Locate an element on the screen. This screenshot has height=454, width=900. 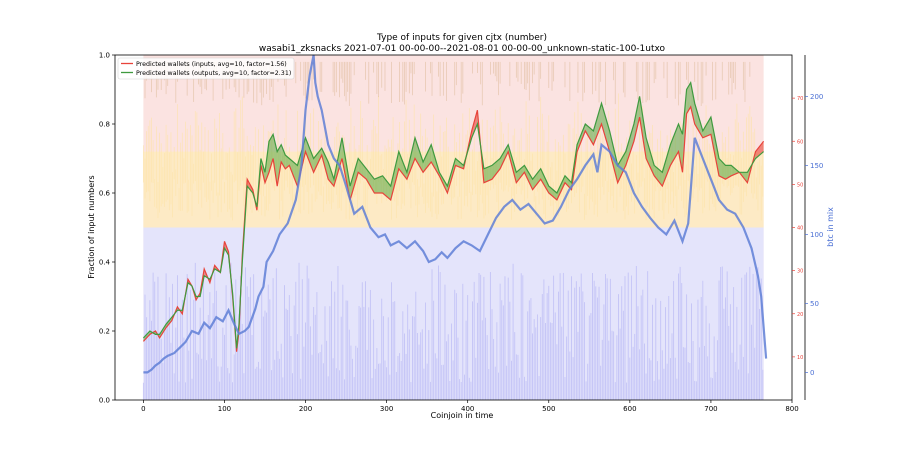
x-tick-label: 0 is located at coordinates (143, 409).